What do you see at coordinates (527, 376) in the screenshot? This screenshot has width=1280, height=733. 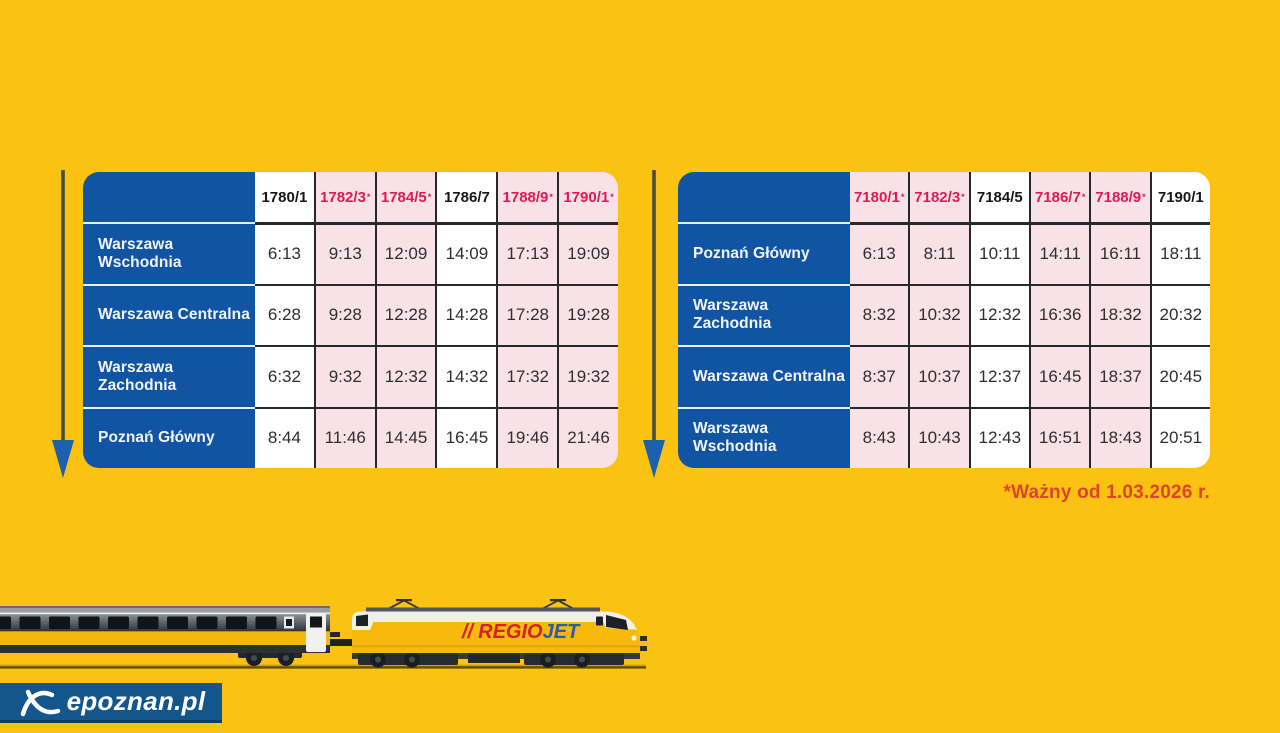 I see `time-cell: 17:32` at bounding box center [527, 376].